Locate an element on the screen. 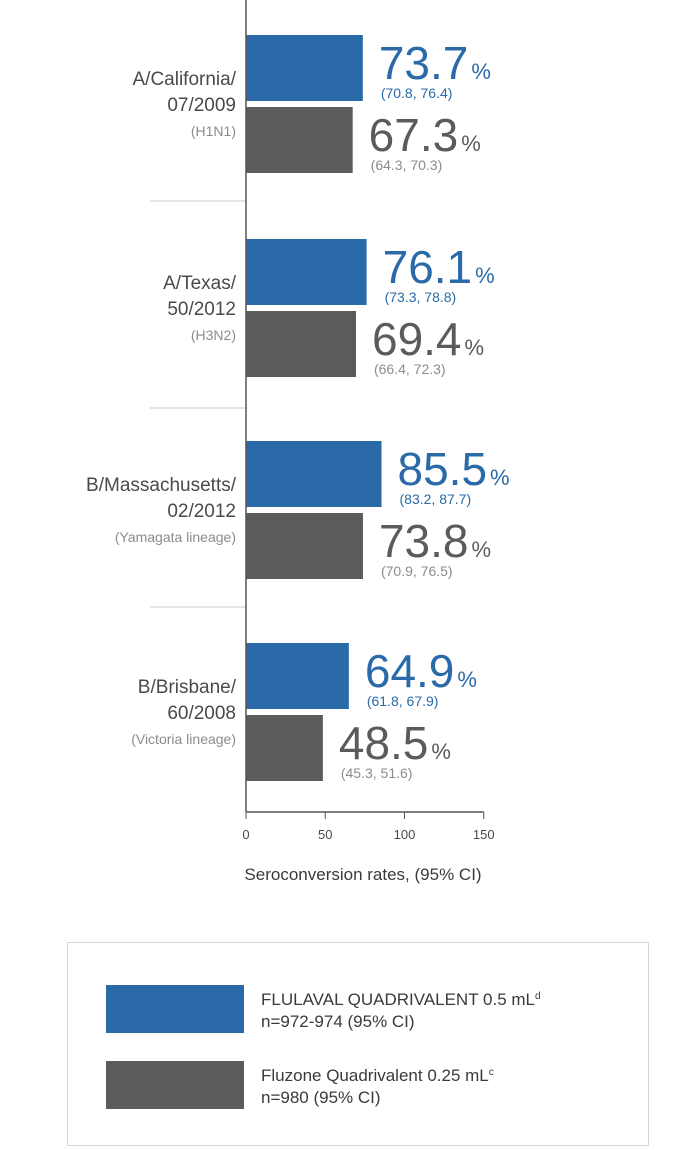 Image resolution: width=698 pixels, height=1150 pixels. value-label-flulaval-1: 73.7 is located at coordinates (424, 63).